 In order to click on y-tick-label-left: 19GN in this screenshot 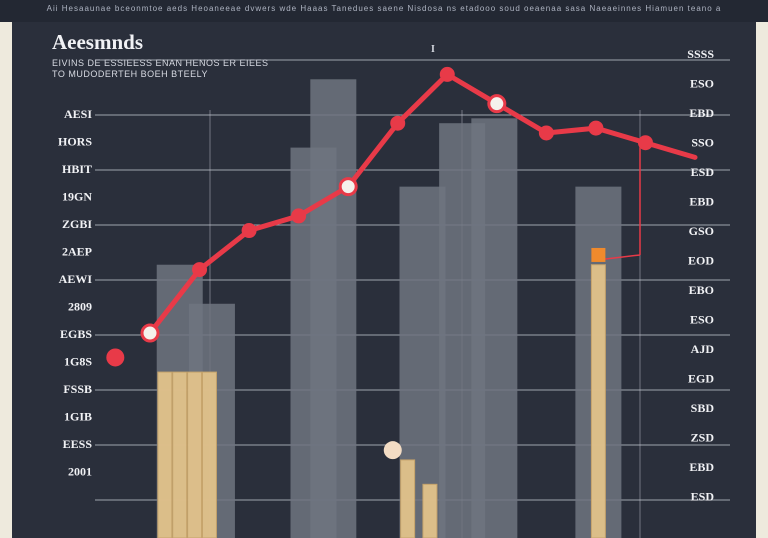, I will do `click(77, 197)`.